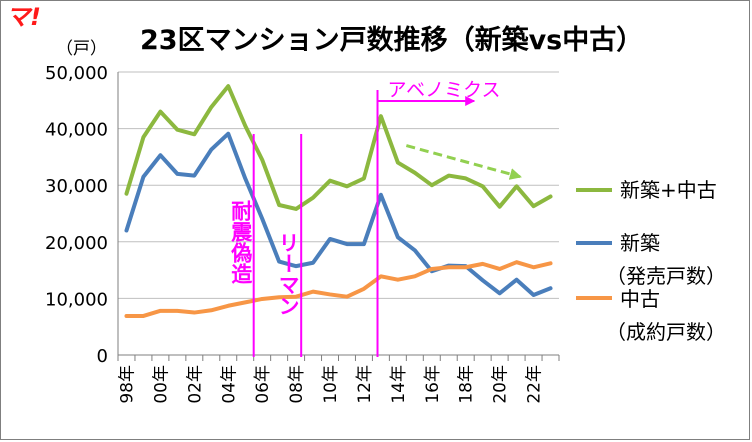  I want to click on y-tick-label: 10,000, so click(76, 299).